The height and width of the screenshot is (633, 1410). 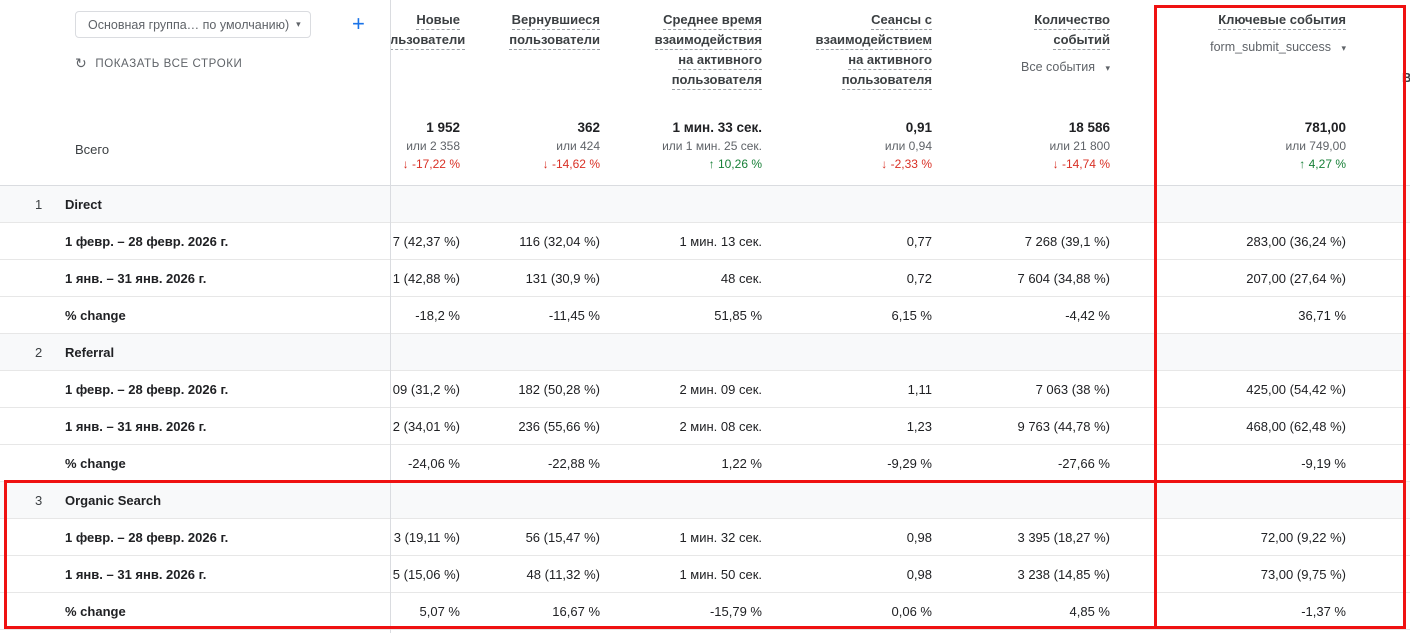 I want to click on cell: 4,85 %, so click(x=1089, y=611).